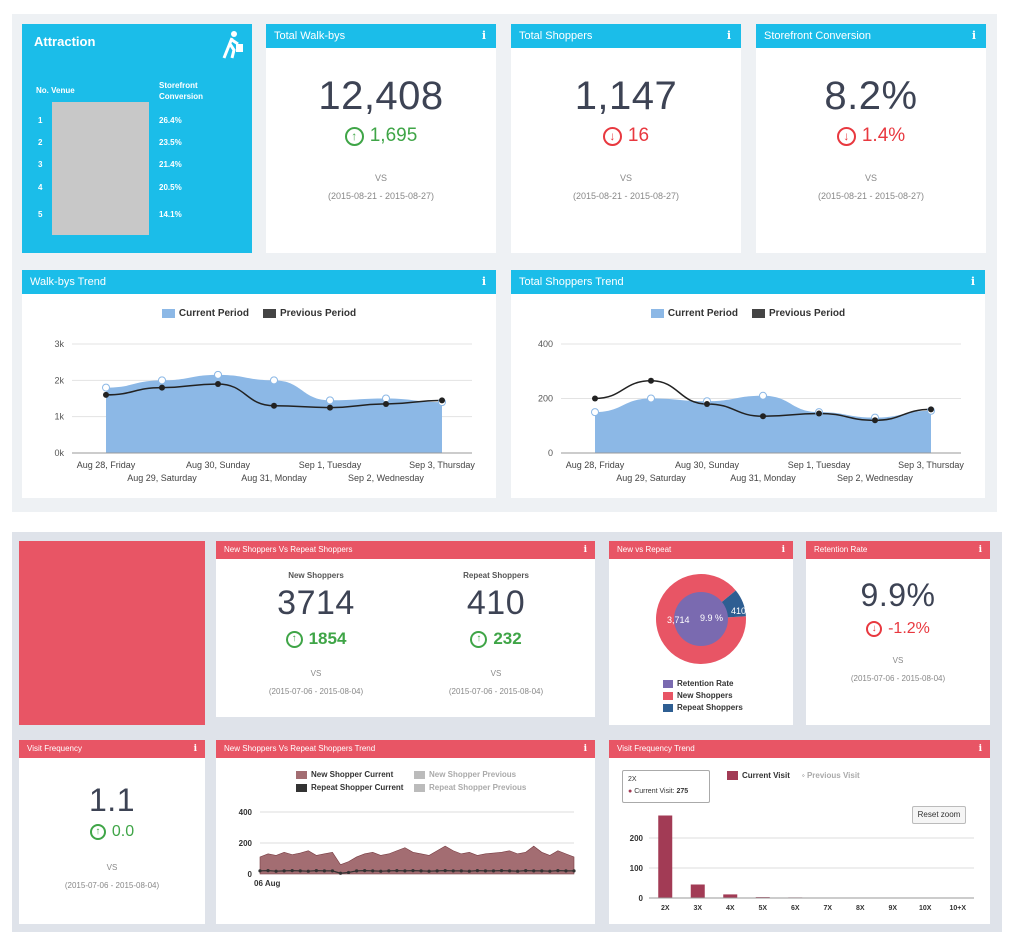 This screenshot has height=939, width=1014. I want to click on vs-label: VS, so click(898, 660).